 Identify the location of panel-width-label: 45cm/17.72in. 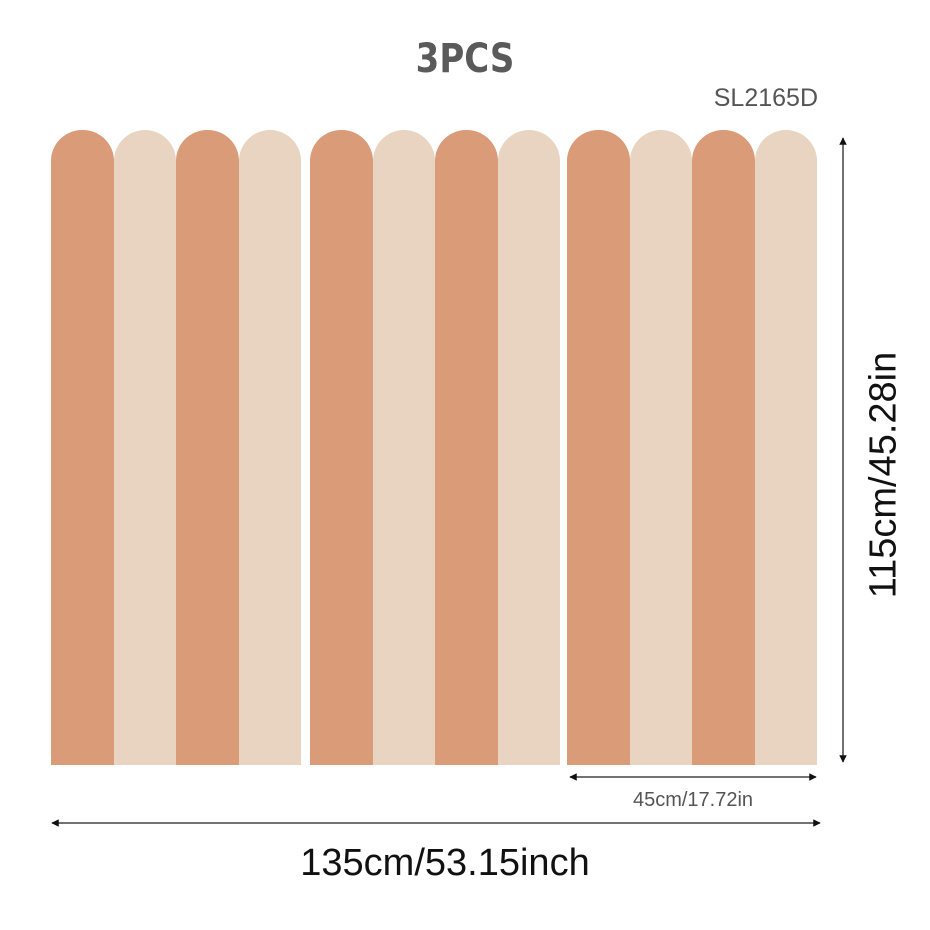
(693, 800).